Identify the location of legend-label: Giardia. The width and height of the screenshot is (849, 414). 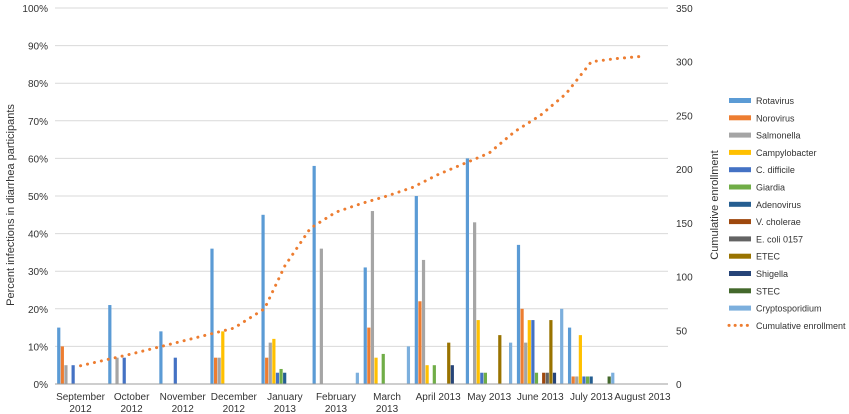
(770, 188).